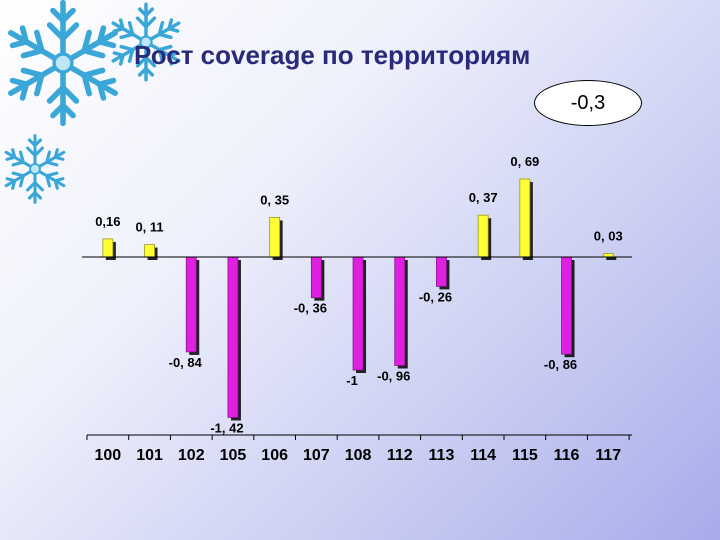 The image size is (720, 540). What do you see at coordinates (310, 308) in the screenshot?
I see `data-label-107: -0, 36` at bounding box center [310, 308].